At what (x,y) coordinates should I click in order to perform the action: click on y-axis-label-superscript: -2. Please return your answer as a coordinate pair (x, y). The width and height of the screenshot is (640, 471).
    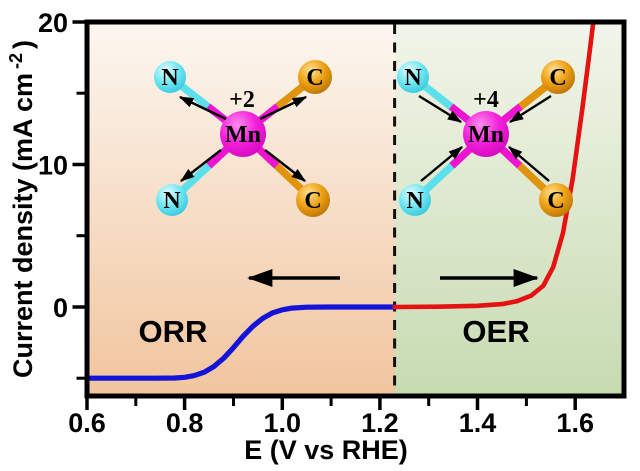
    Looking at the image, I should click on (16, 61).